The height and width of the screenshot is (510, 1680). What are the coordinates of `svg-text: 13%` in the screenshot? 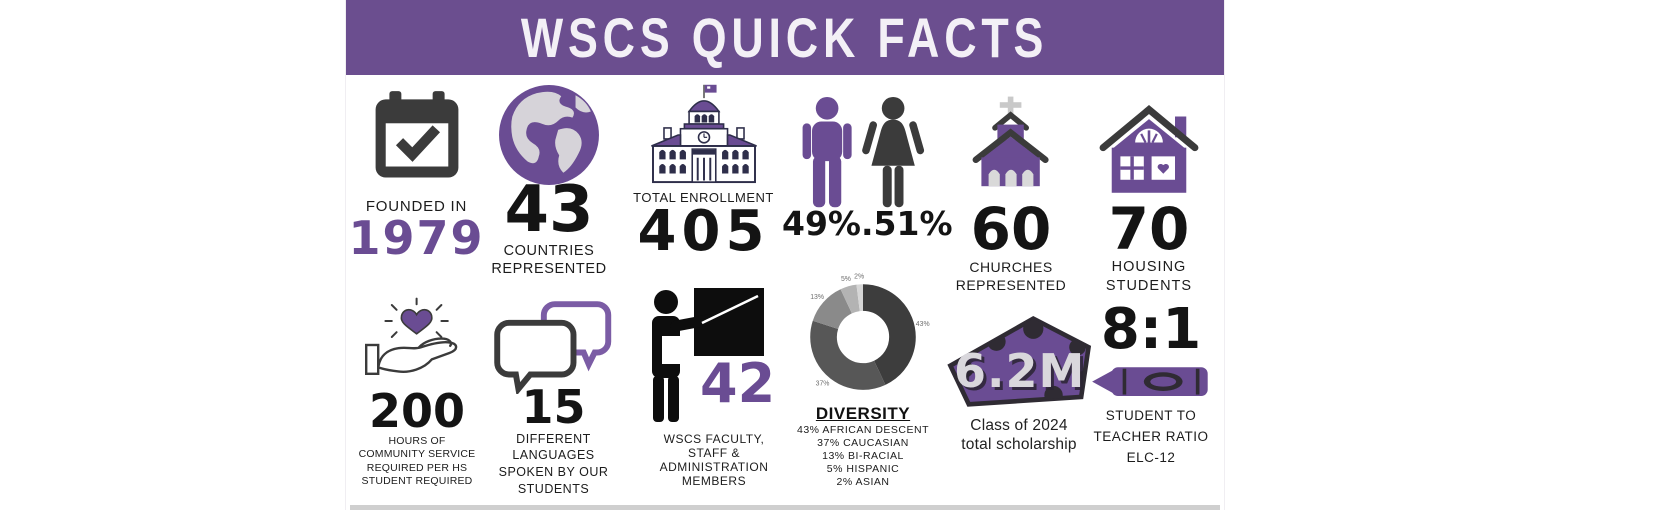 It's located at (817, 297).